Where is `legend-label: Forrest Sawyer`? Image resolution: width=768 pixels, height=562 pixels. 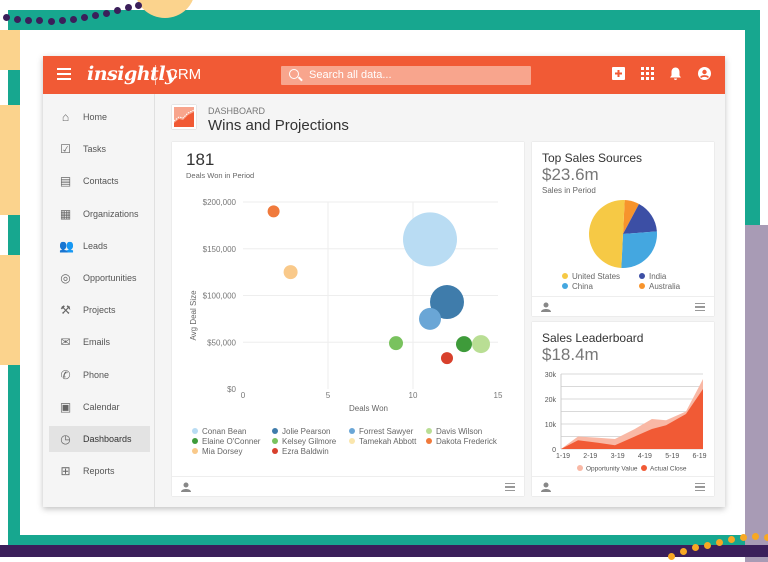 legend-label: Forrest Sawyer is located at coordinates (386, 431).